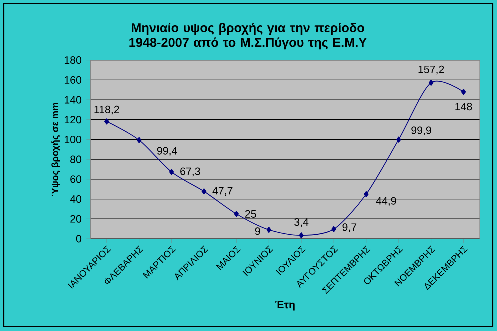  What do you see at coordinates (76, 219) in the screenshot?
I see `y-tick-label: 20` at bounding box center [76, 219].